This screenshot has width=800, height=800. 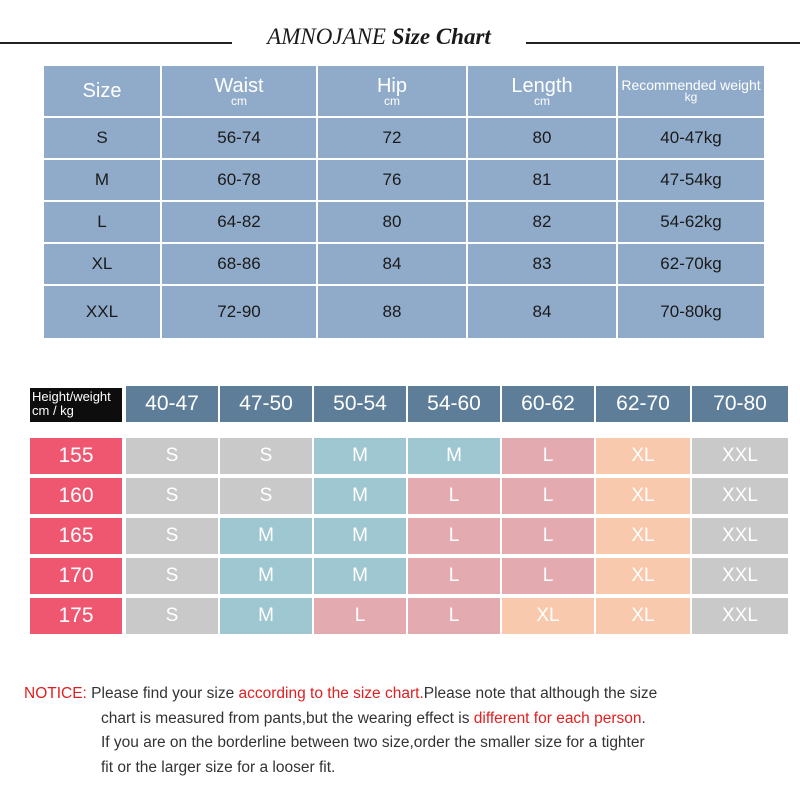 What do you see at coordinates (557, 718) in the screenshot?
I see `notice-highlight: different for each person` at bounding box center [557, 718].